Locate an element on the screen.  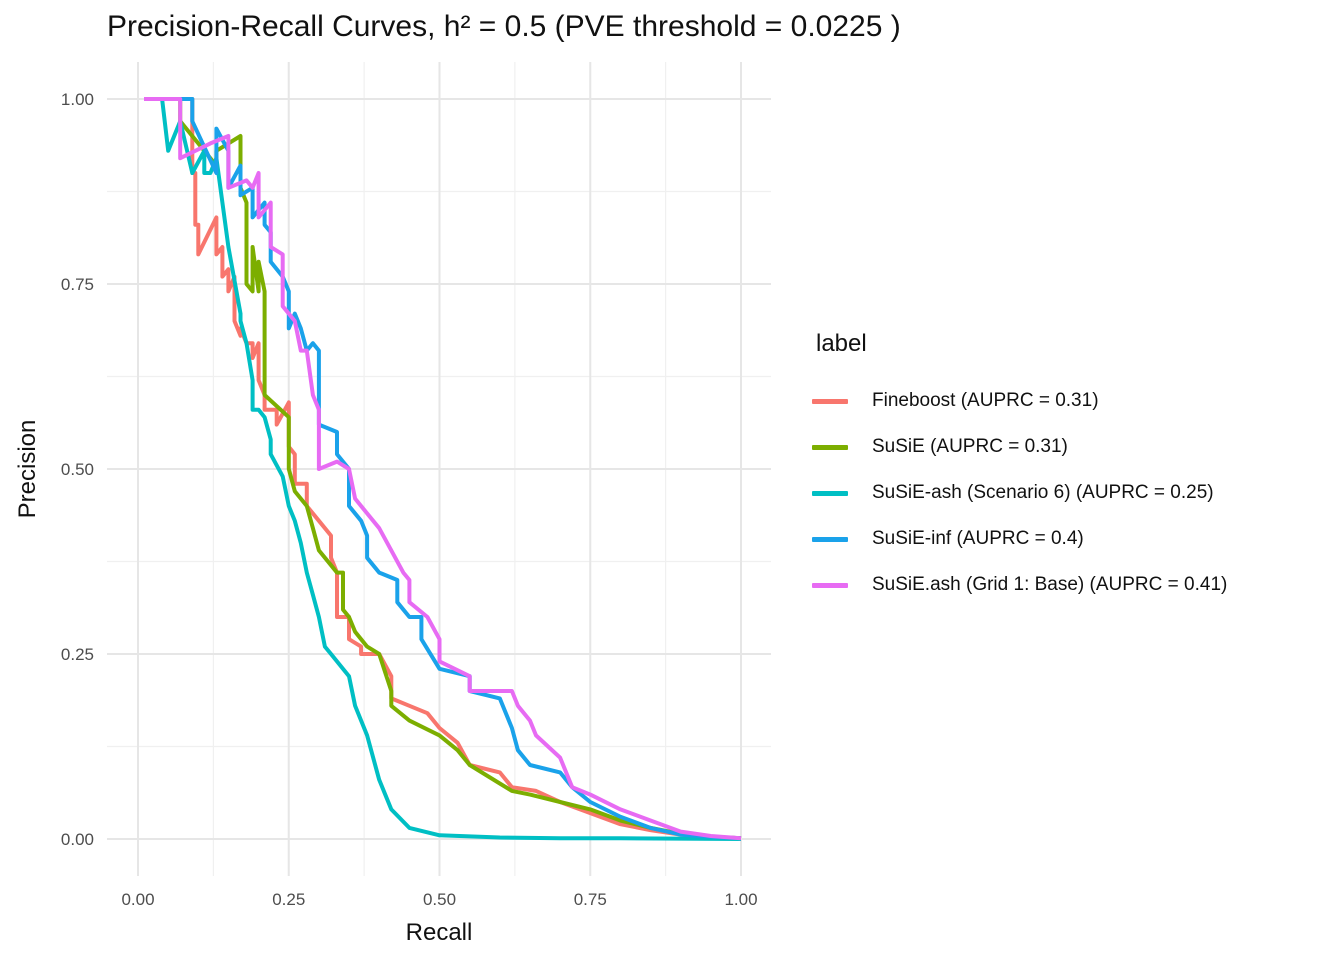
legend-item-4: SuSiE-inf (AUPRC = 0.4) is located at coordinates (1019, 539).